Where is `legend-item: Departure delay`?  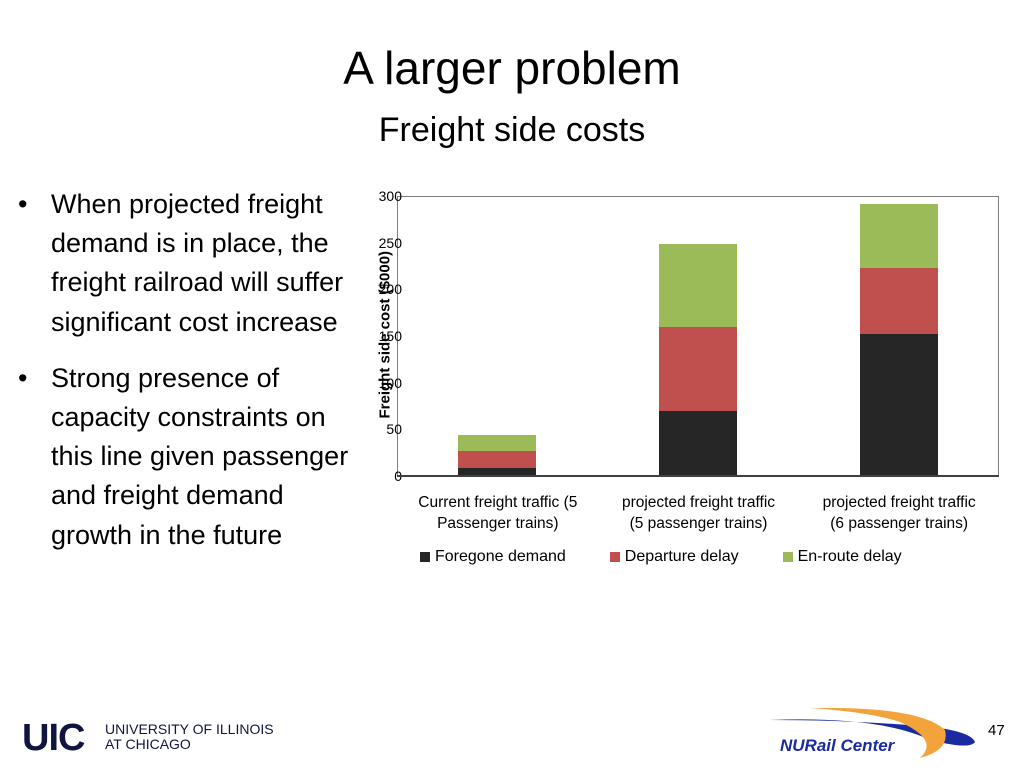
legend-item: Departure delay is located at coordinates (674, 557).